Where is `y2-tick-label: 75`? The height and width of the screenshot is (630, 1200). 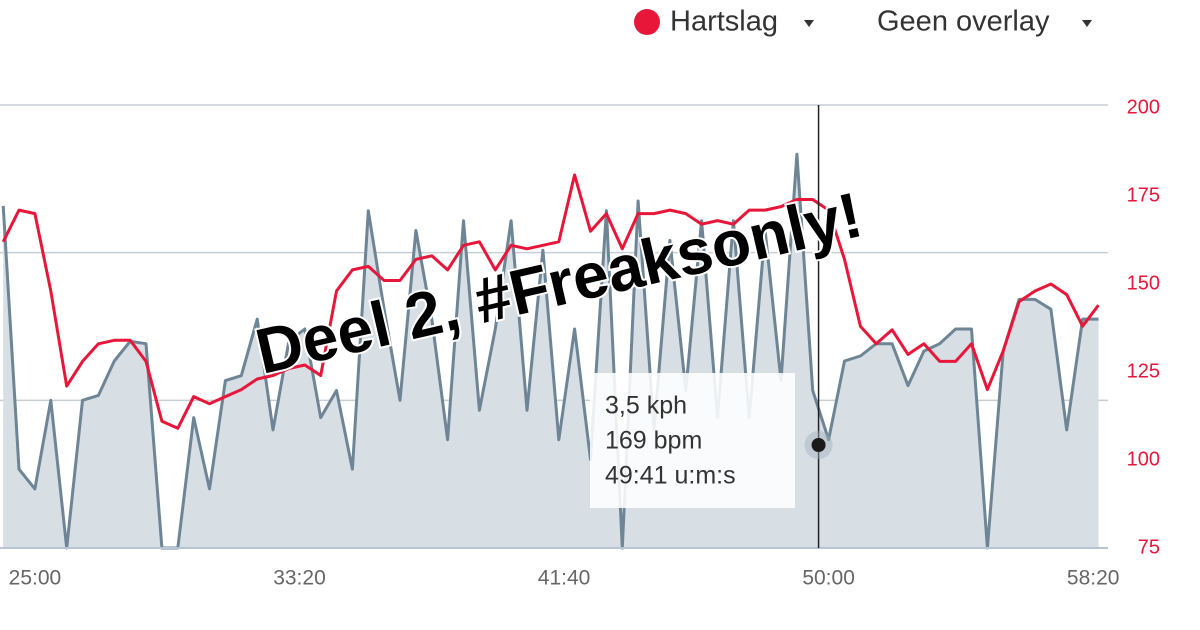
y2-tick-label: 75 is located at coordinates (1149, 547).